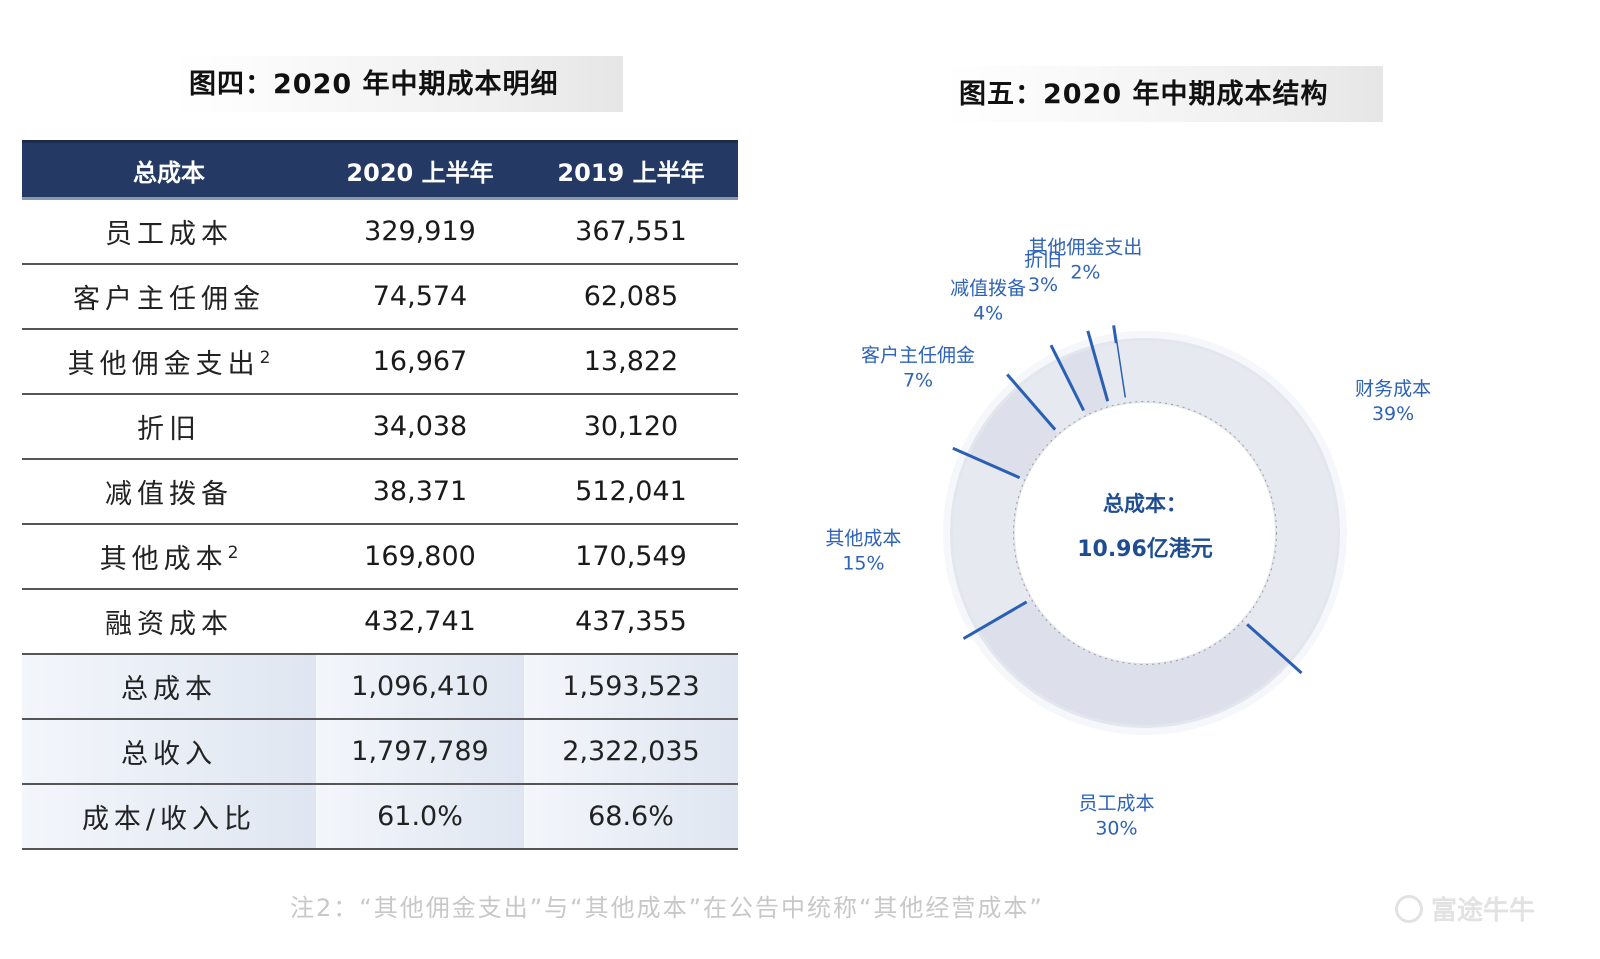 Image resolution: width=1600 pixels, height=959 pixels. I want to click on table-row-total-cost: 总成本 1,096,410 1,593,523, so click(380, 687).